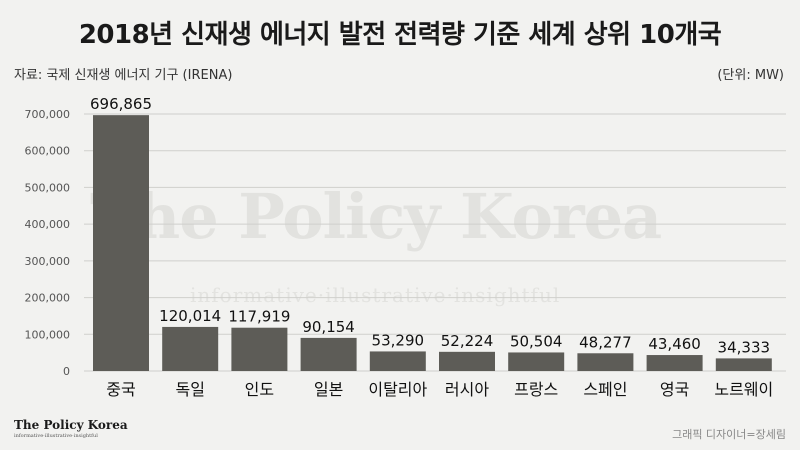 The width and height of the screenshot is (800, 450). What do you see at coordinates (536, 341) in the screenshot?
I see `bar-value-label: 50,504` at bounding box center [536, 341].